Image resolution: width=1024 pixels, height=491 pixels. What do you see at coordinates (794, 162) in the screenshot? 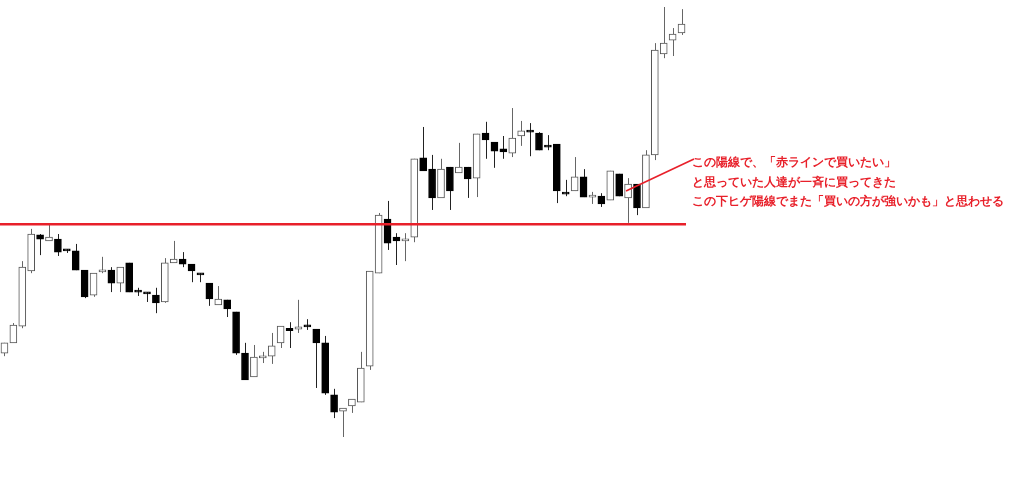
I see `text: この陽線で、「赤ラインで買いたい」` at bounding box center [794, 162].